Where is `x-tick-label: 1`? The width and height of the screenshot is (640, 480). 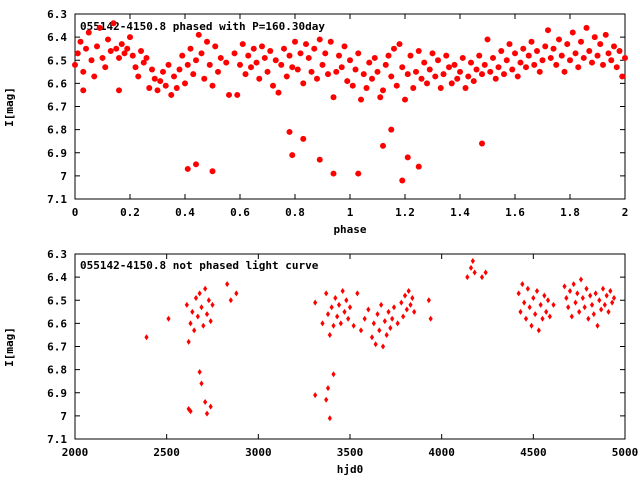 x-tick-label: 1 is located at coordinates (350, 212).